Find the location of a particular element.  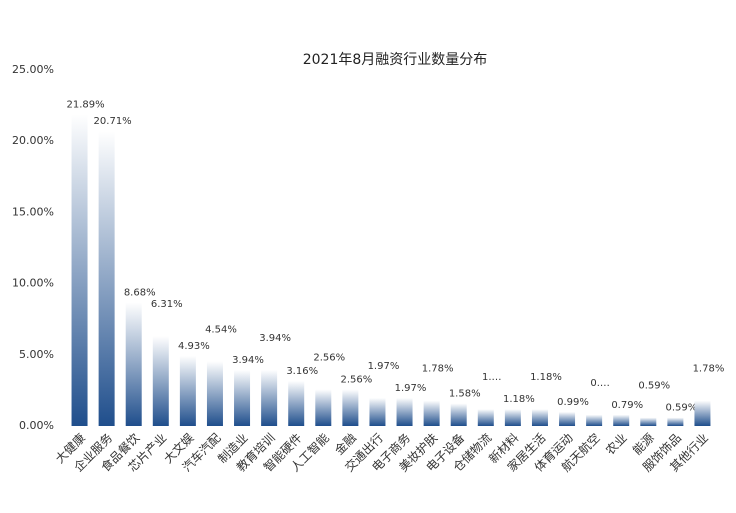

y-tick-label: 0.00% is located at coordinates (36, 425).